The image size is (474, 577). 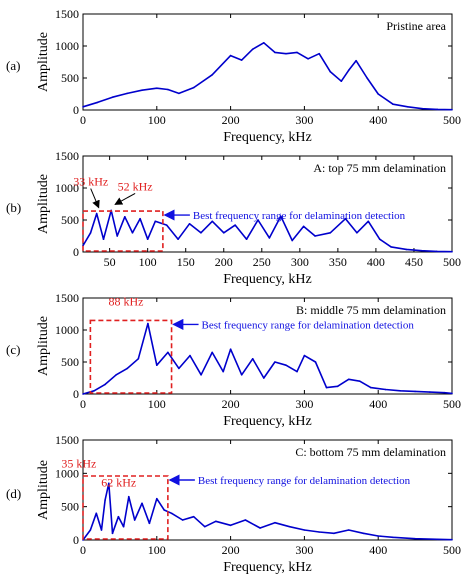 What do you see at coordinates (67, 156) in the screenshot?
I see `y-tick-label: 1500` at bounding box center [67, 156].